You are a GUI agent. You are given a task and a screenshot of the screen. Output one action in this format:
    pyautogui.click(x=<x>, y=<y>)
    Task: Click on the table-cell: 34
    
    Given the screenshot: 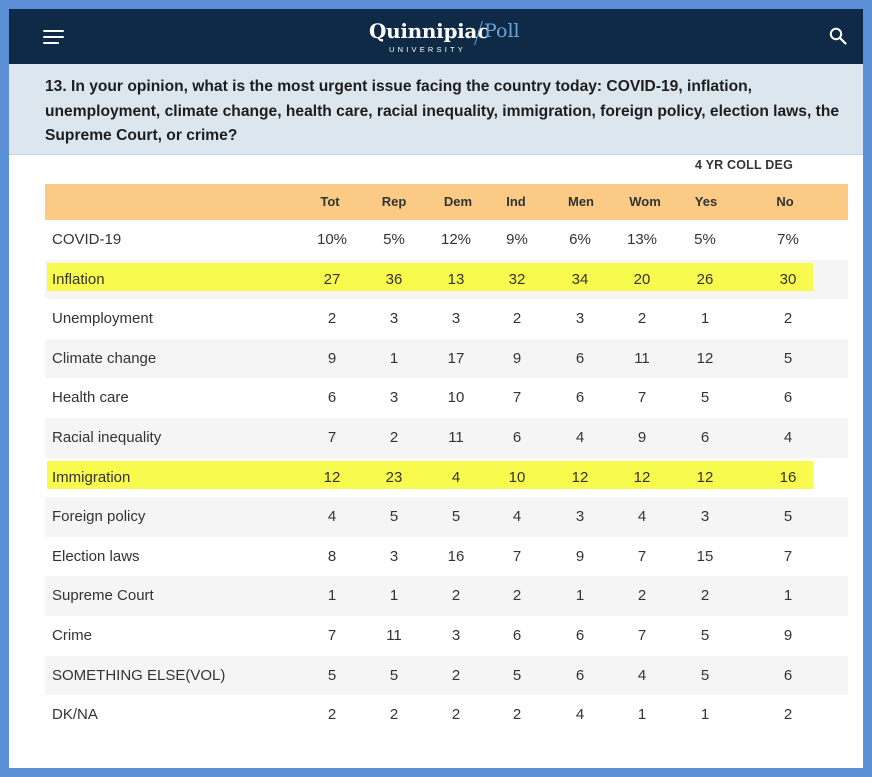 What is the action you would take?
    pyautogui.click(x=580, y=279)
    